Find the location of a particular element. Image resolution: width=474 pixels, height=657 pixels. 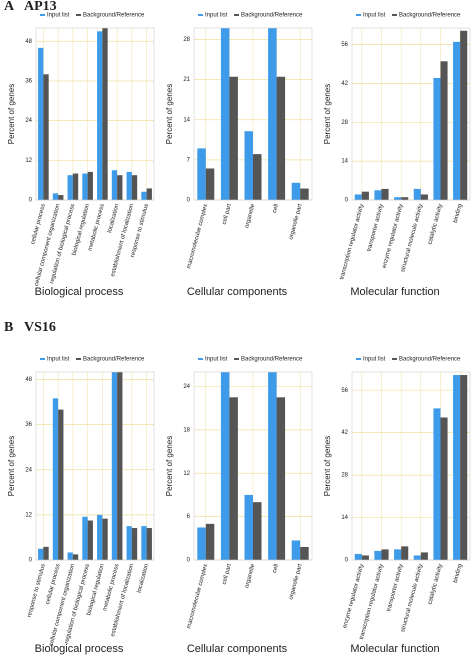

x-tick-label: transcription regulator activity is located at coordinates (372, 601).